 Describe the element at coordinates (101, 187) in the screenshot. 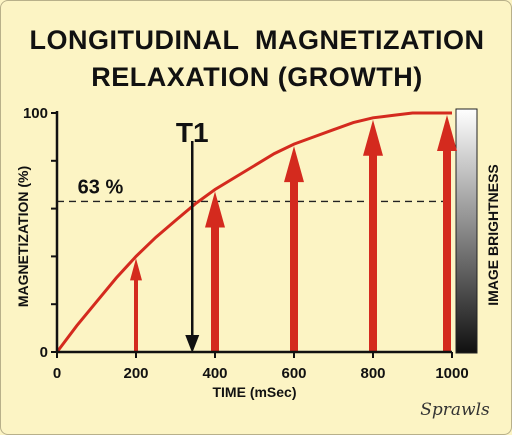

I see `reference-line-label: 63 %` at that location.